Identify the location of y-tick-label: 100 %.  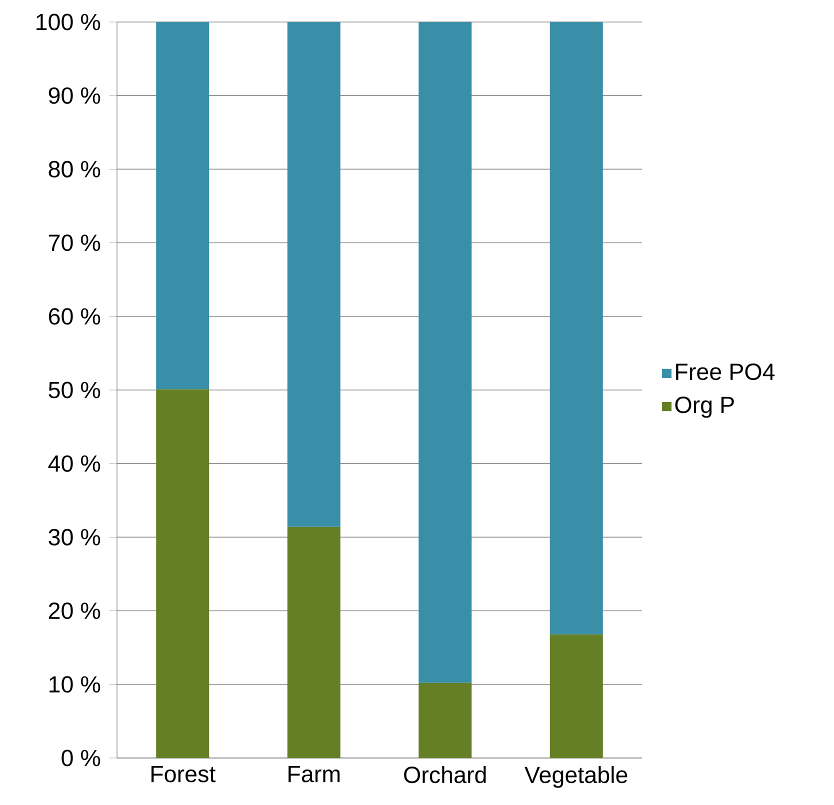
(68, 22).